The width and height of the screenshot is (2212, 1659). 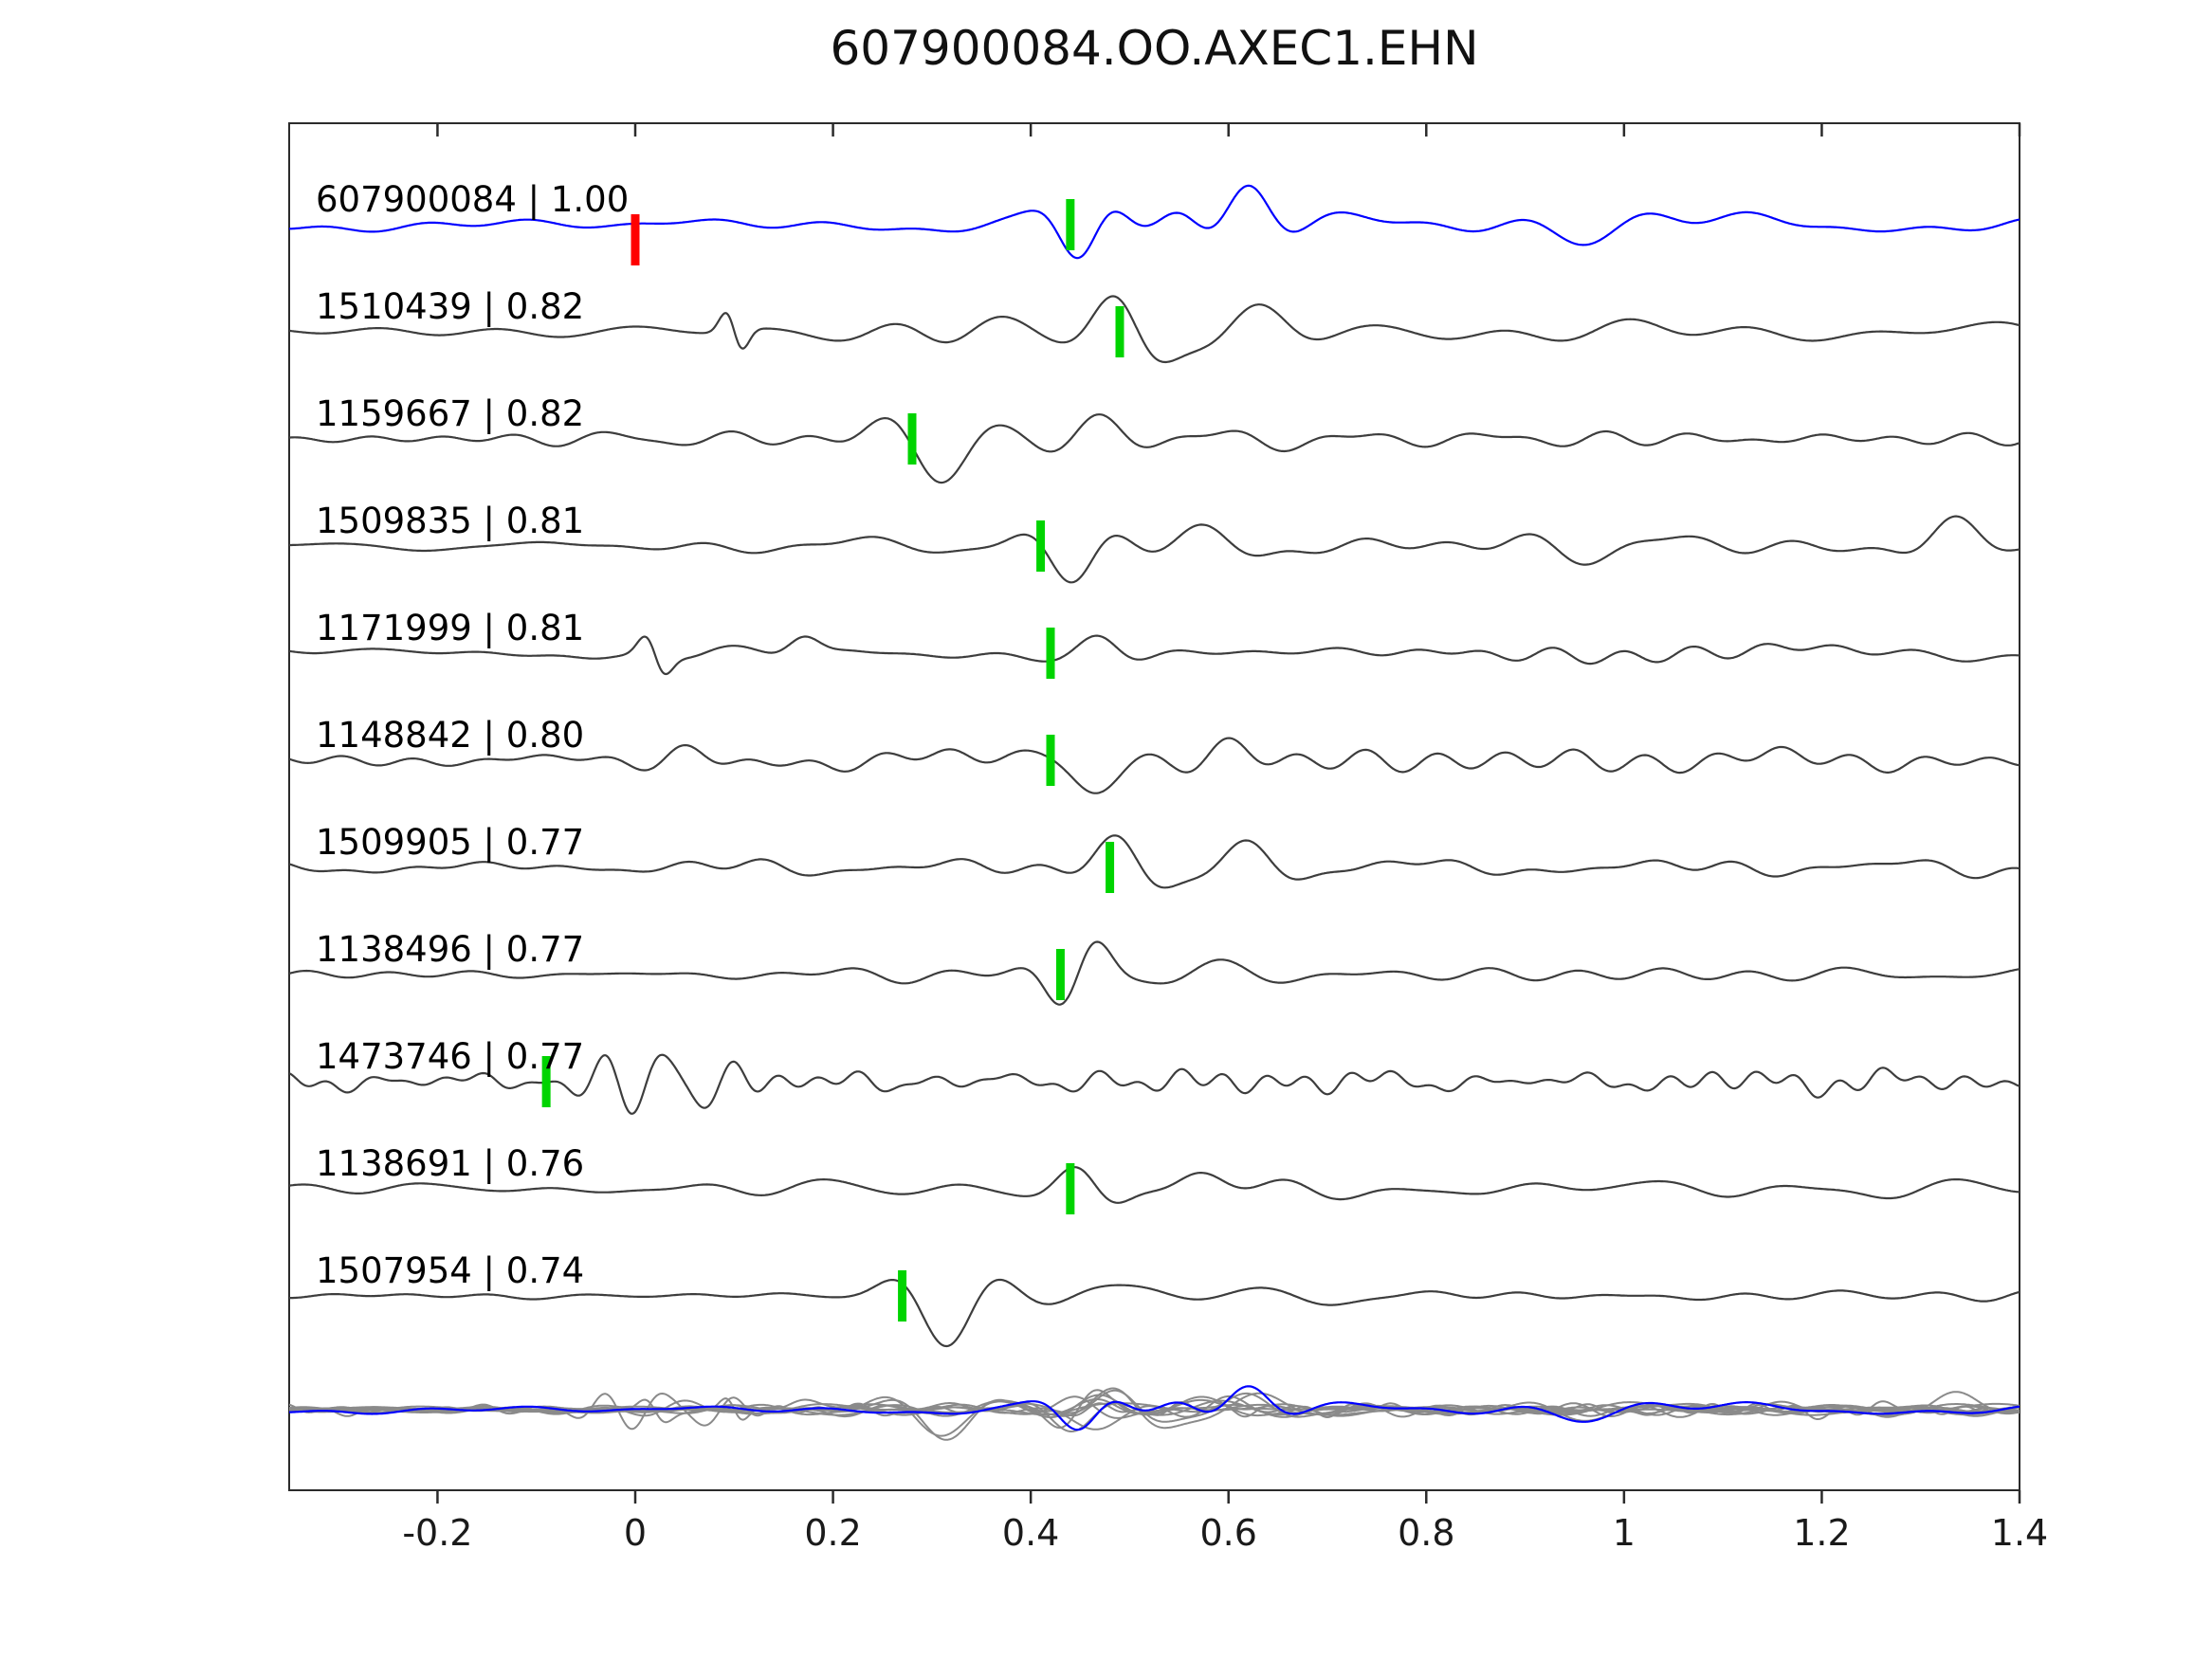 What do you see at coordinates (450, 1056) in the screenshot?
I see `trace-label-1473746: 1473746 | 0.77` at bounding box center [450, 1056].